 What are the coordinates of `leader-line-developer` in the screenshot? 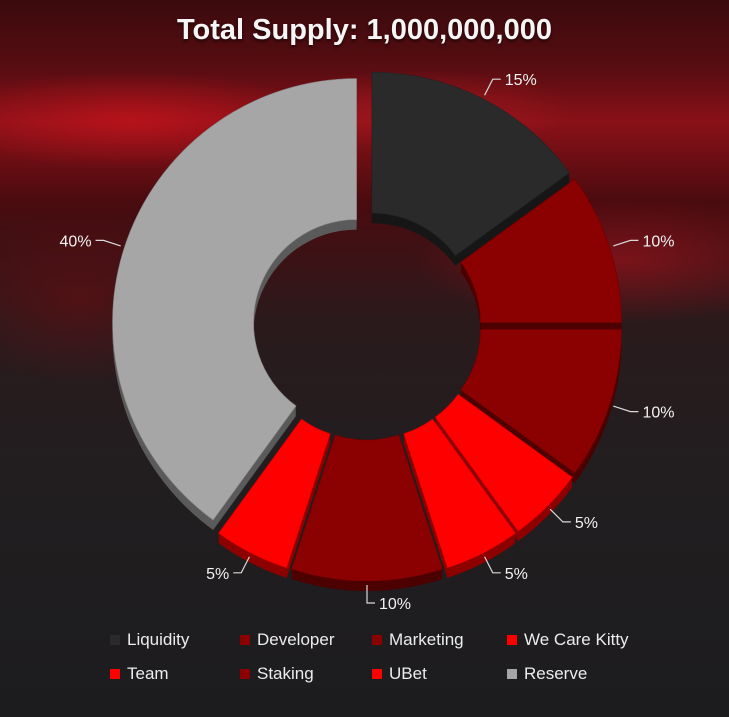 It's located at (626, 243).